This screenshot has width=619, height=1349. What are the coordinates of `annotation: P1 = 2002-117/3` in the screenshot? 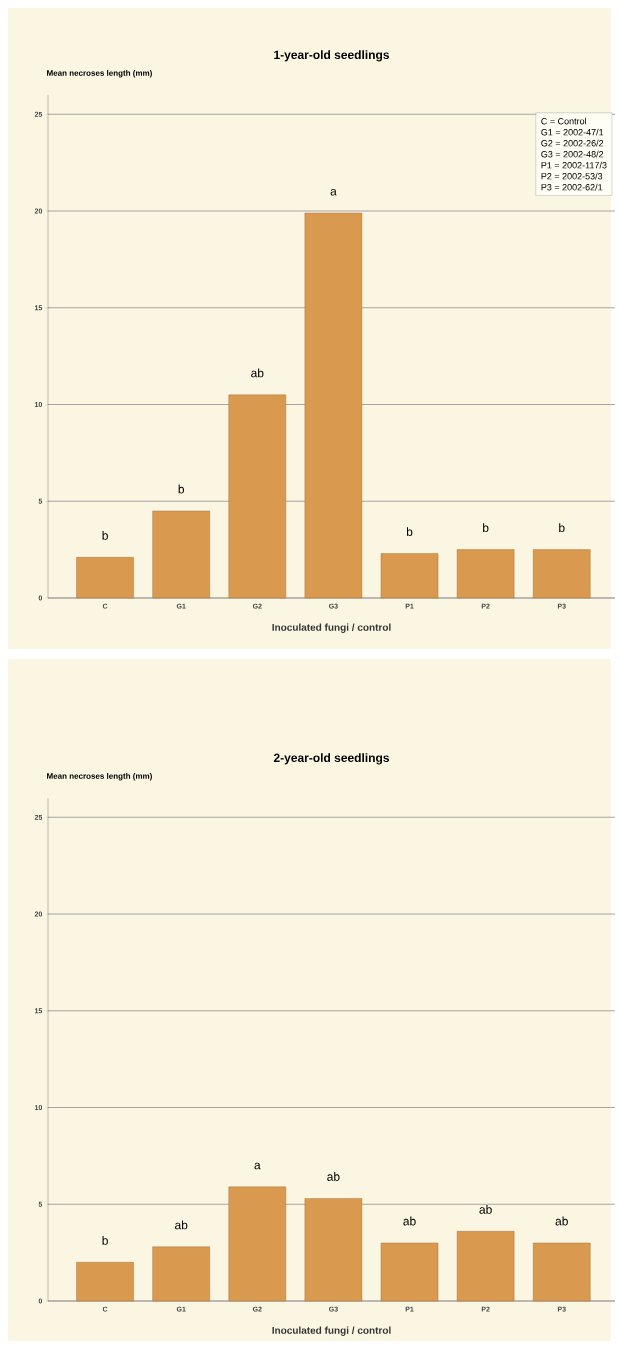 It's located at (574, 165).